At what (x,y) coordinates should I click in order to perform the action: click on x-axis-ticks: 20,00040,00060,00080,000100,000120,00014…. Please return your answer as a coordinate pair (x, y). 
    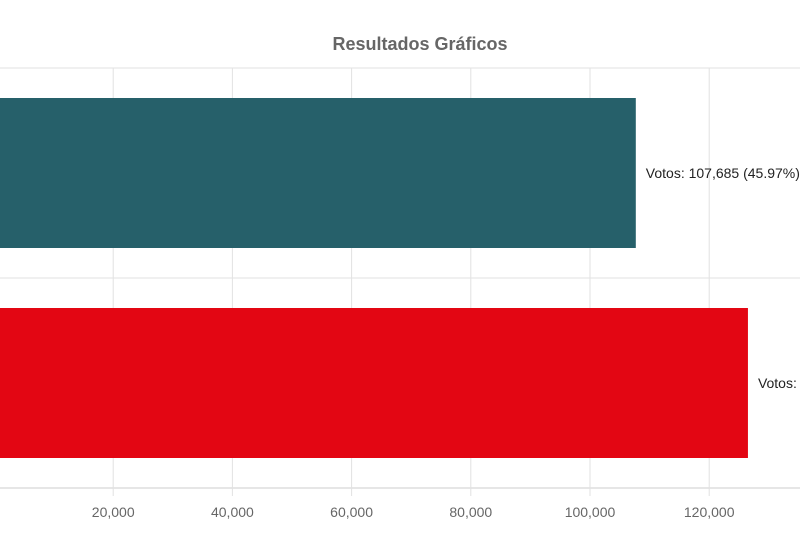
    Looking at the image, I should click on (413, 512).